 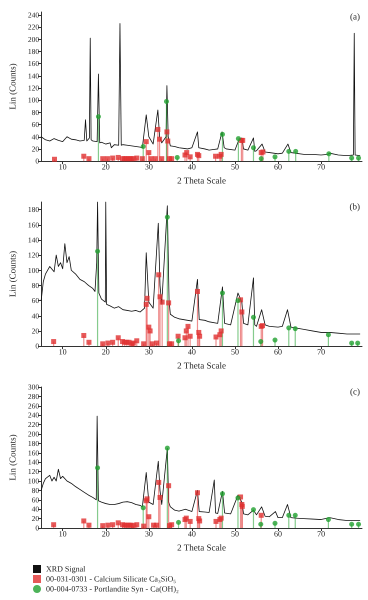 I want to click on annotation: (a), so click(x=355, y=17).